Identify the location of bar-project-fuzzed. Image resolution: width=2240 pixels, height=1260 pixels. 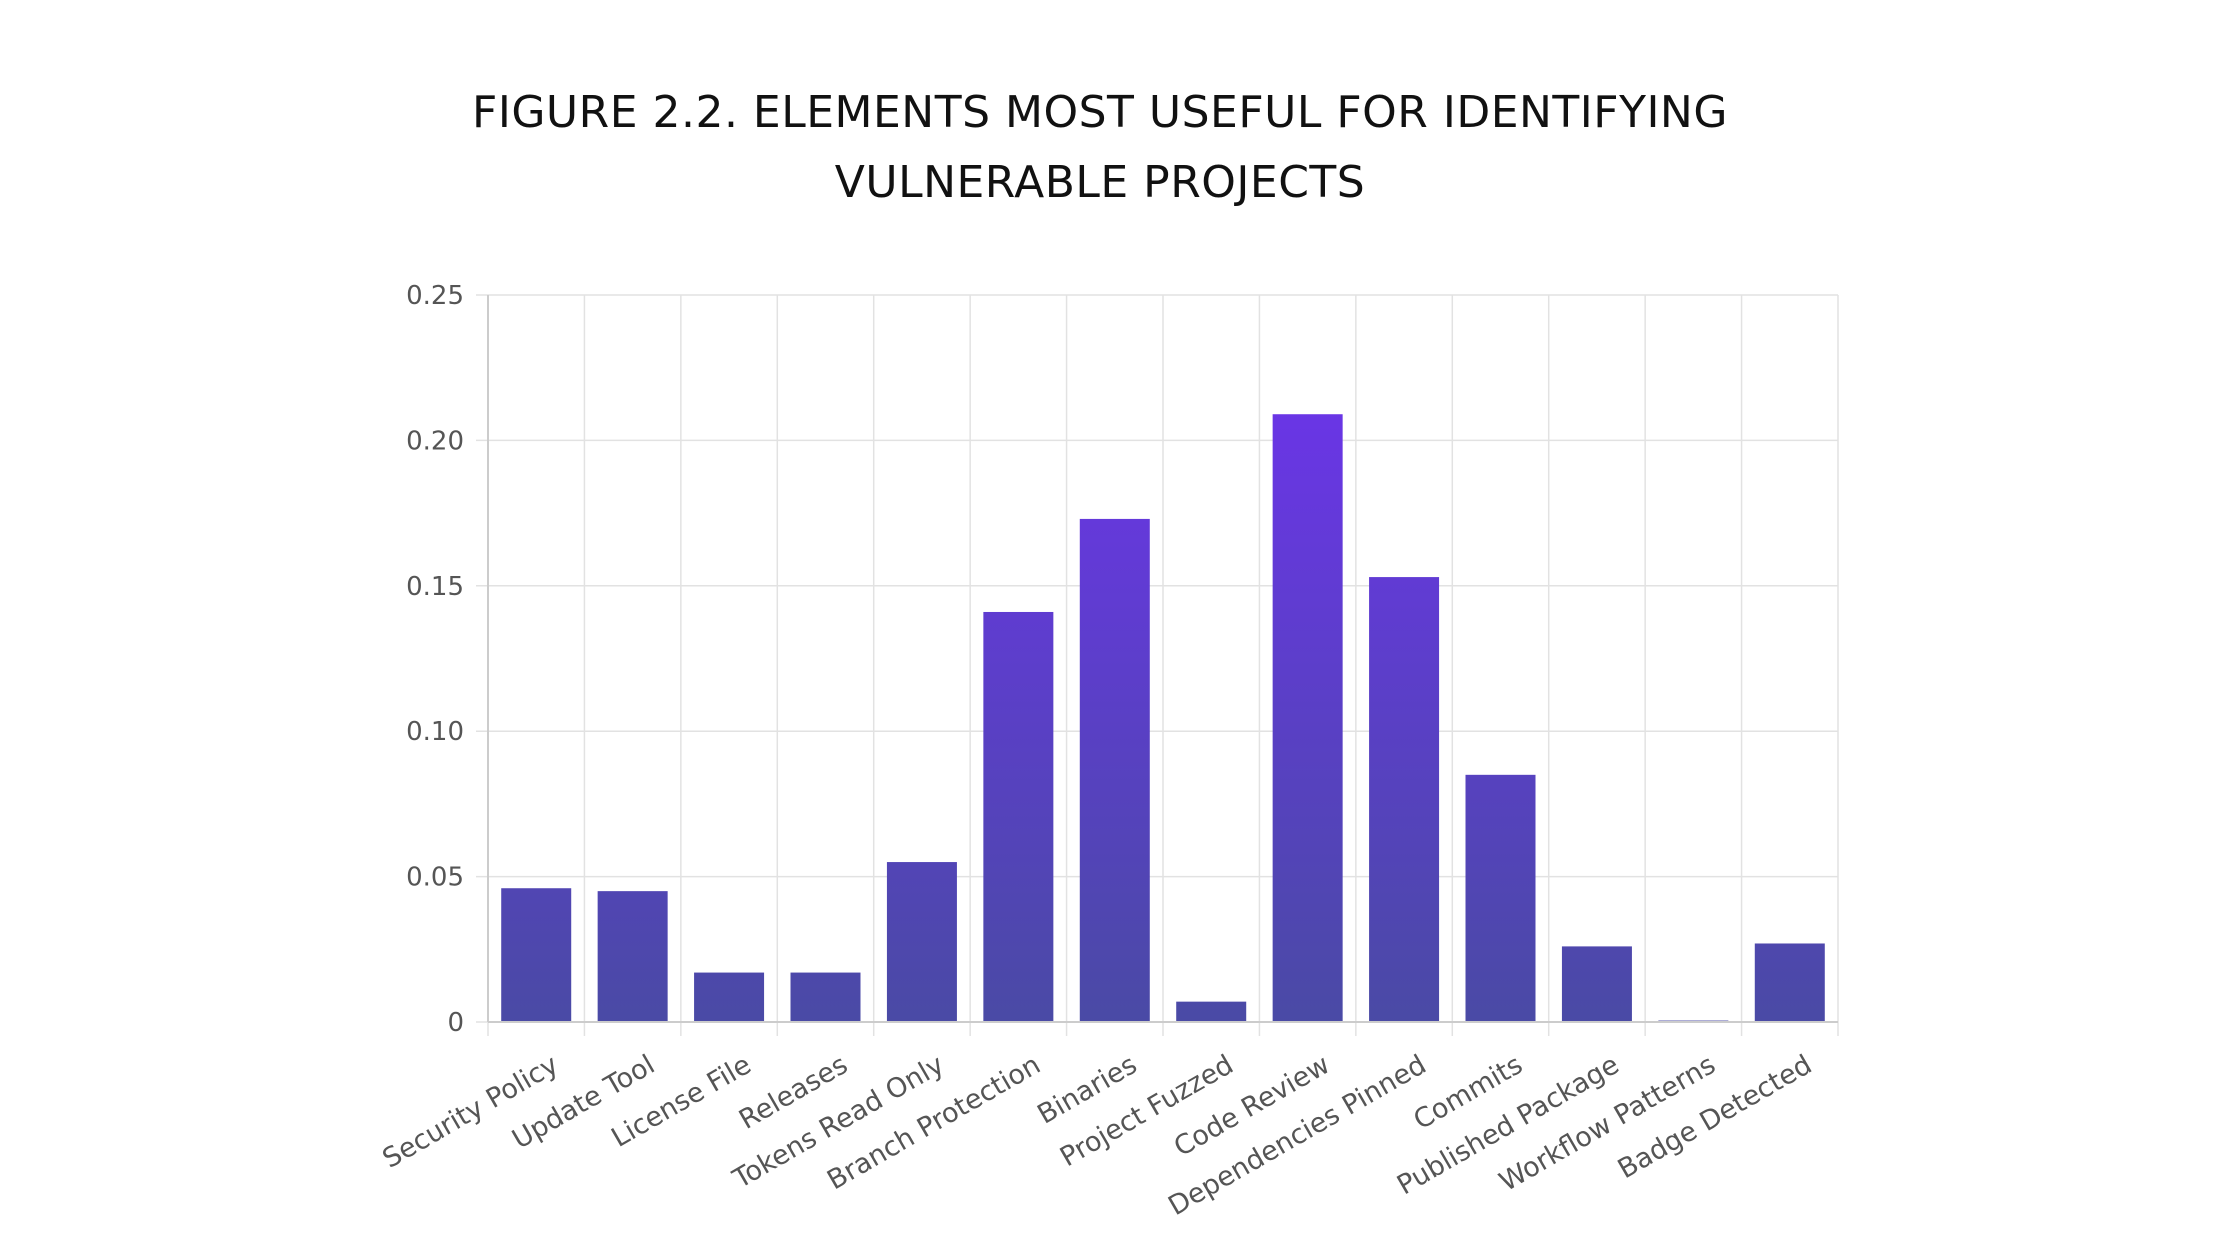
(1211, 1011).